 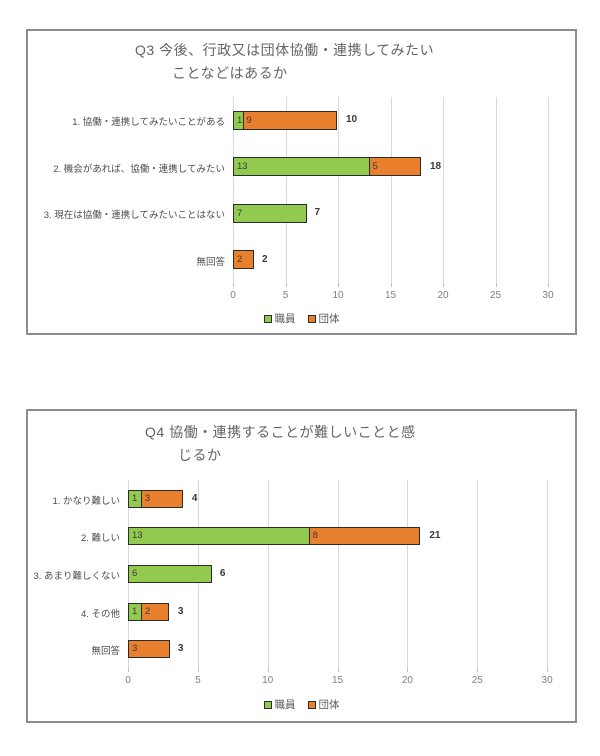 I want to click on q3-chart-title: Q3 今後、行政又は団体協働・連携してみたいことなどはあるか, so click(x=284, y=62).